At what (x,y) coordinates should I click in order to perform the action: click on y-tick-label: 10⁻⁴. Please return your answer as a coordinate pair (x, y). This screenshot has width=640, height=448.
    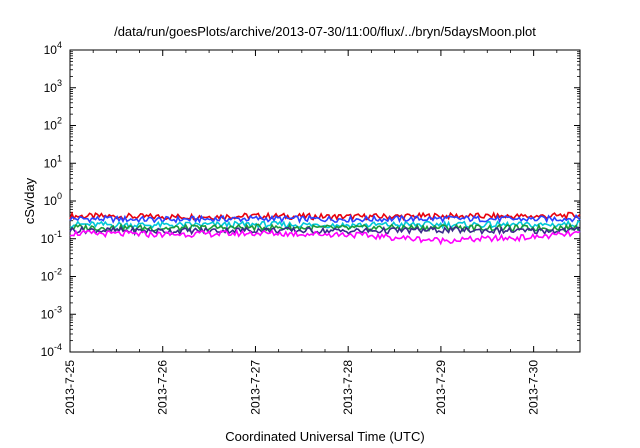
    Looking at the image, I should click on (51, 350).